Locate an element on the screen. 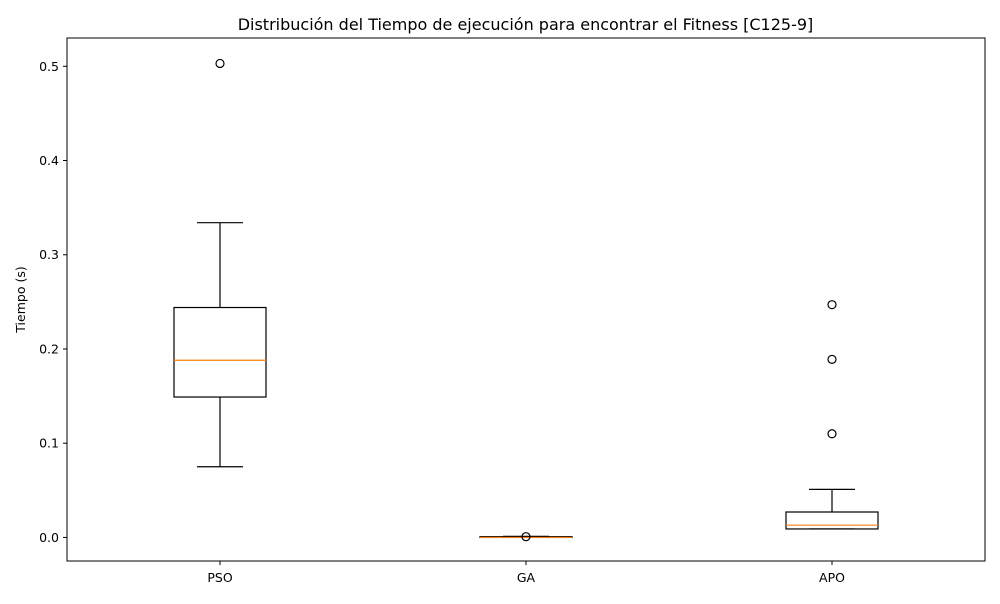  y-axis-label: Tiempo (s) is located at coordinates (20, 299).